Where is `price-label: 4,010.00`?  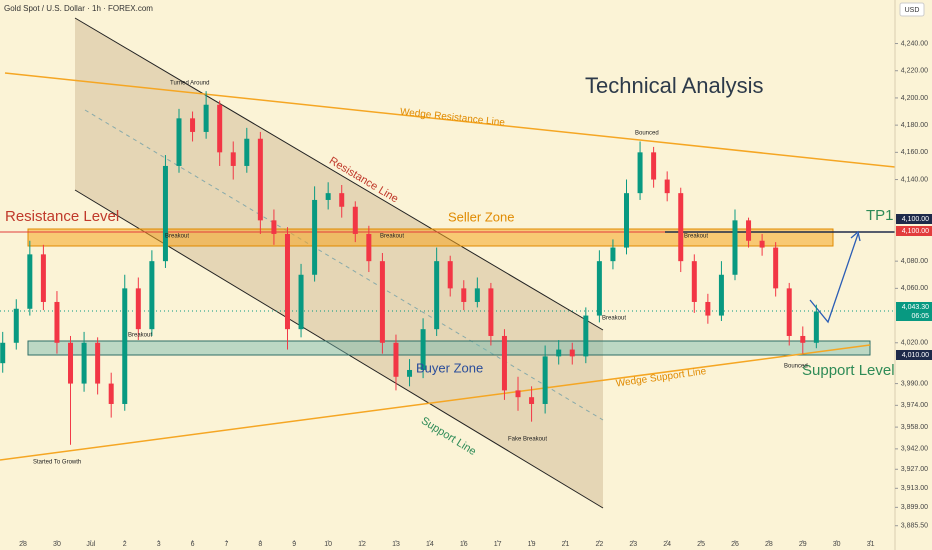
price-label: 4,010.00 is located at coordinates (915, 355).